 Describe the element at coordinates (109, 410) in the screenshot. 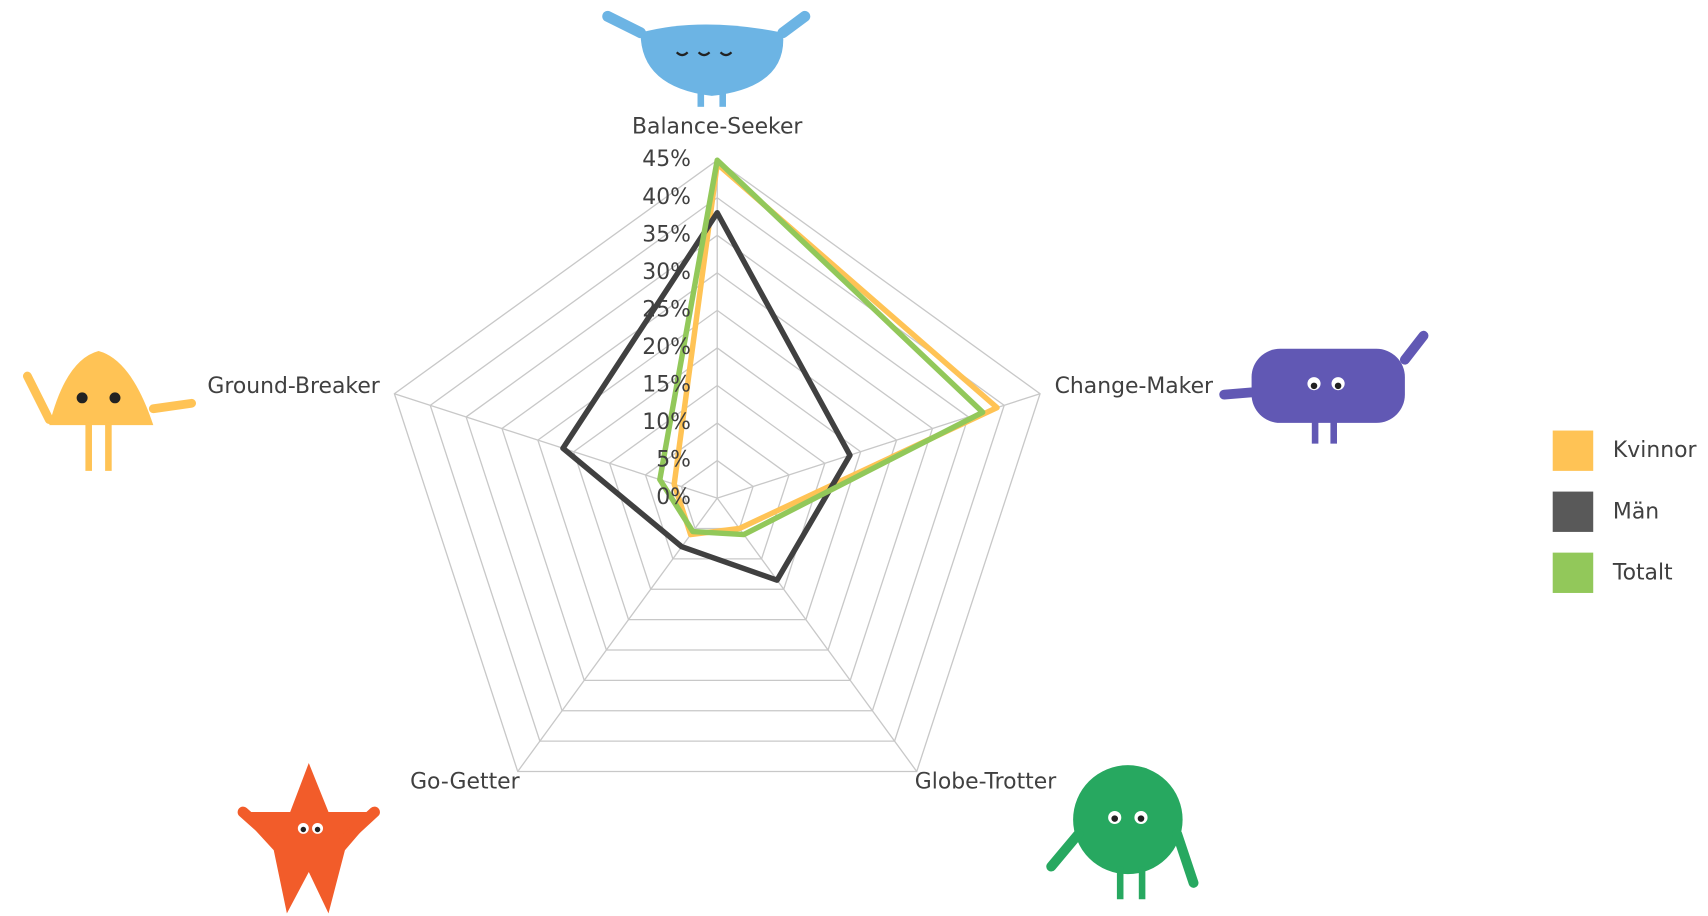

I see `yellow-character` at that location.